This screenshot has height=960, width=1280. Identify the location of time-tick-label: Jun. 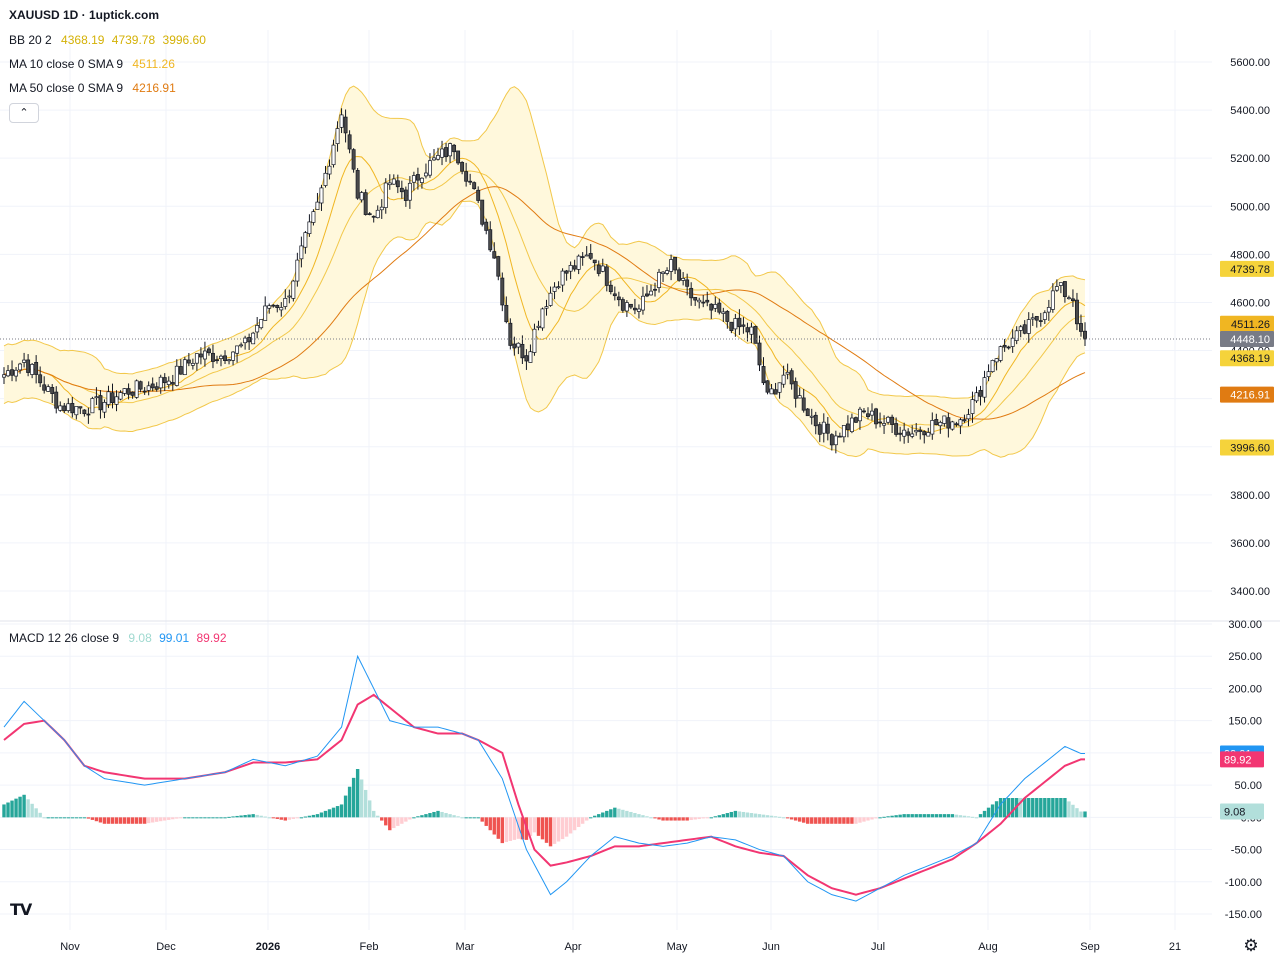
(771, 947).